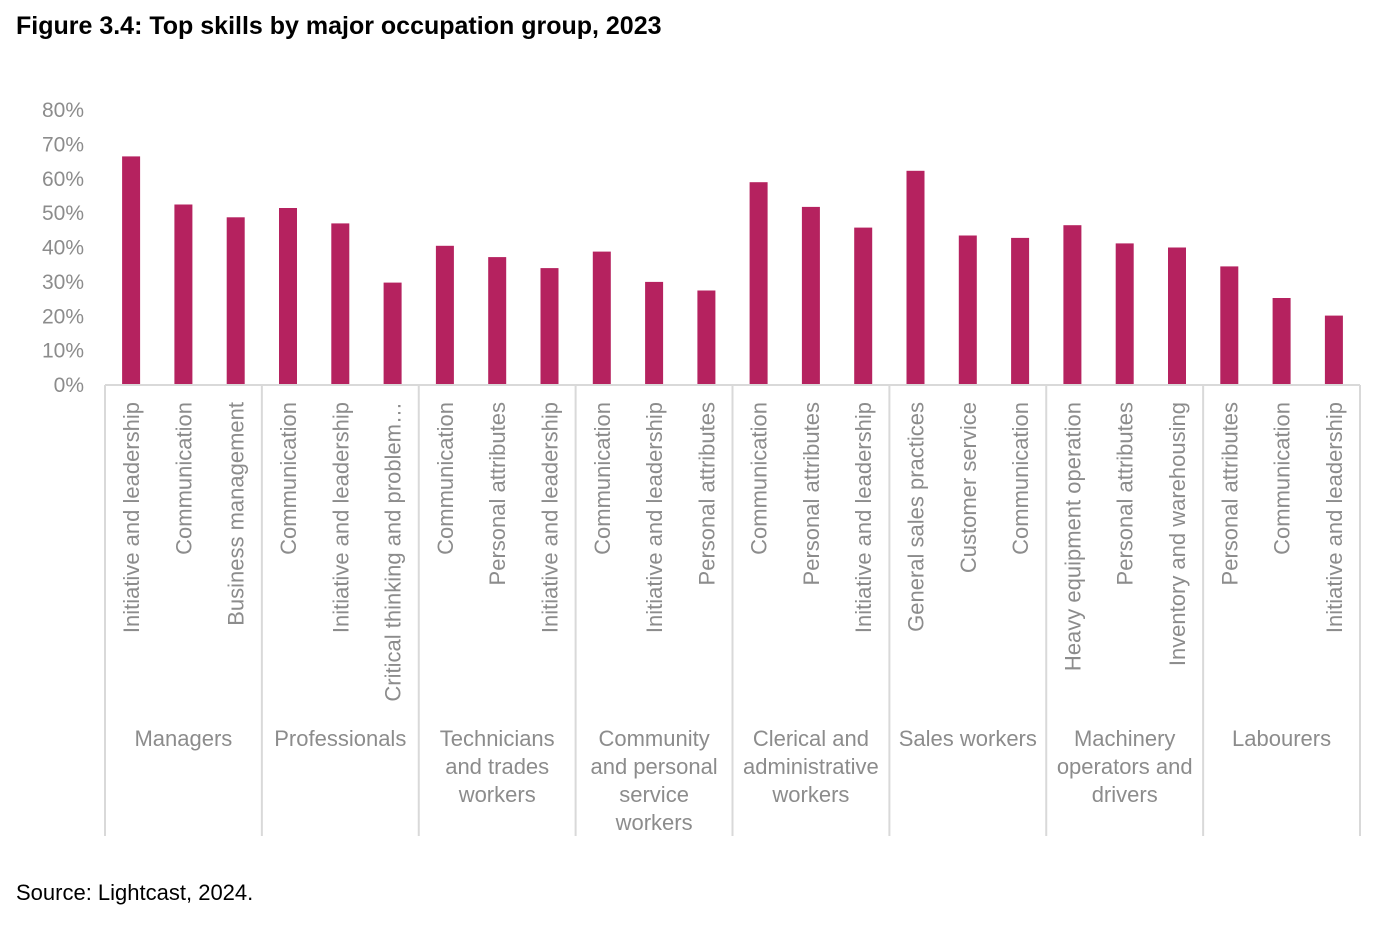  Describe the element at coordinates (1281, 738) in the screenshot. I see `group-label: Labourers` at that location.